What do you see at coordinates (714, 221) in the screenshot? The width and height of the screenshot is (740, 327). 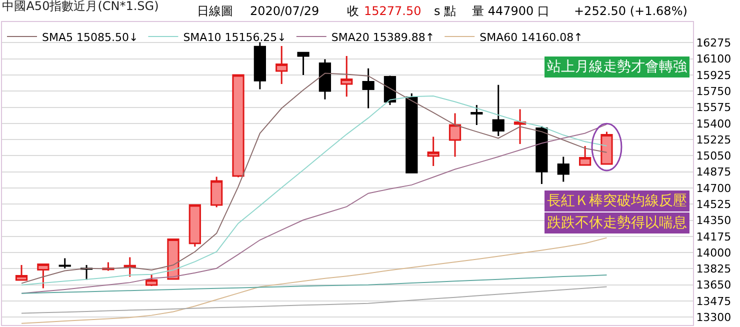 I see `y-tick-label: 14350` at bounding box center [714, 221].